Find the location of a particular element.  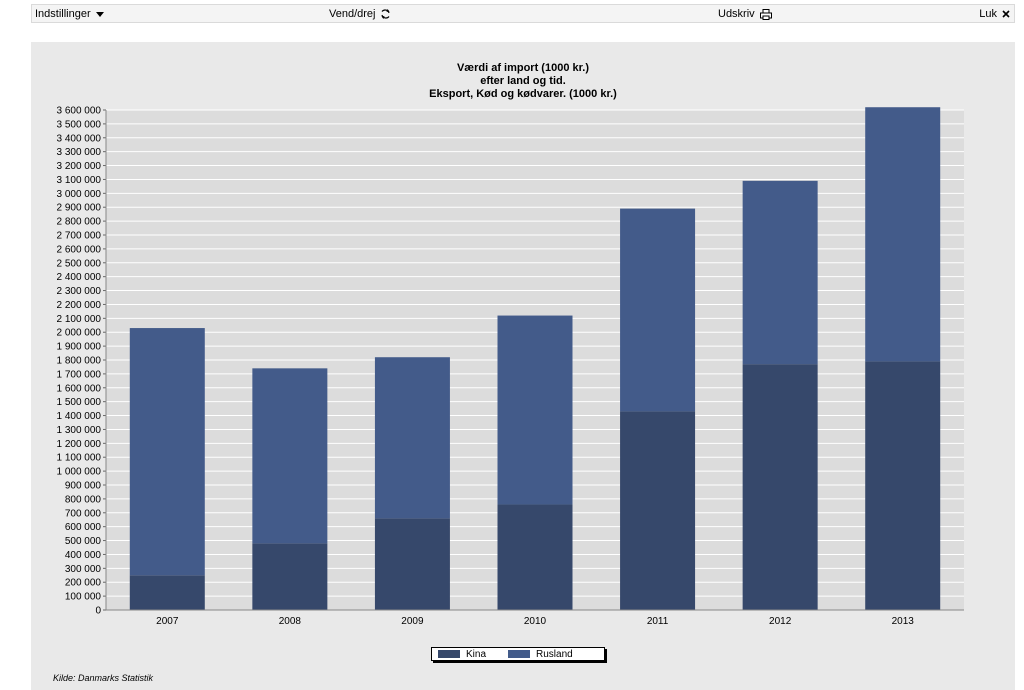

close-label: Luk is located at coordinates (988, 14).